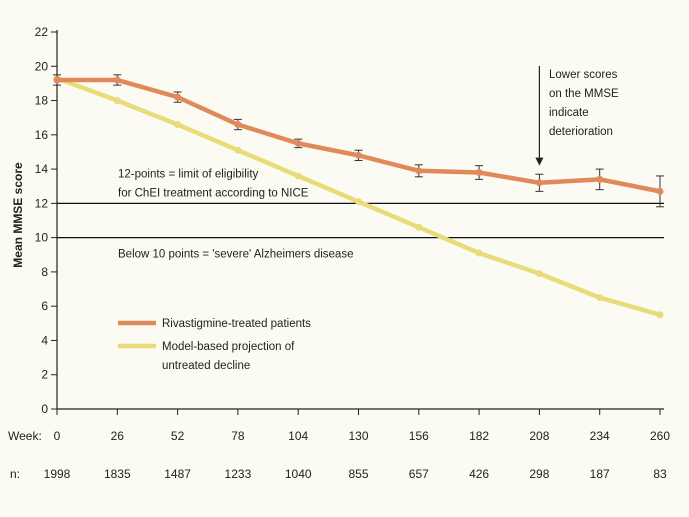 The width and height of the screenshot is (689, 517). I want to click on legend-label: Rivastigmine-treated patients, so click(236, 324).